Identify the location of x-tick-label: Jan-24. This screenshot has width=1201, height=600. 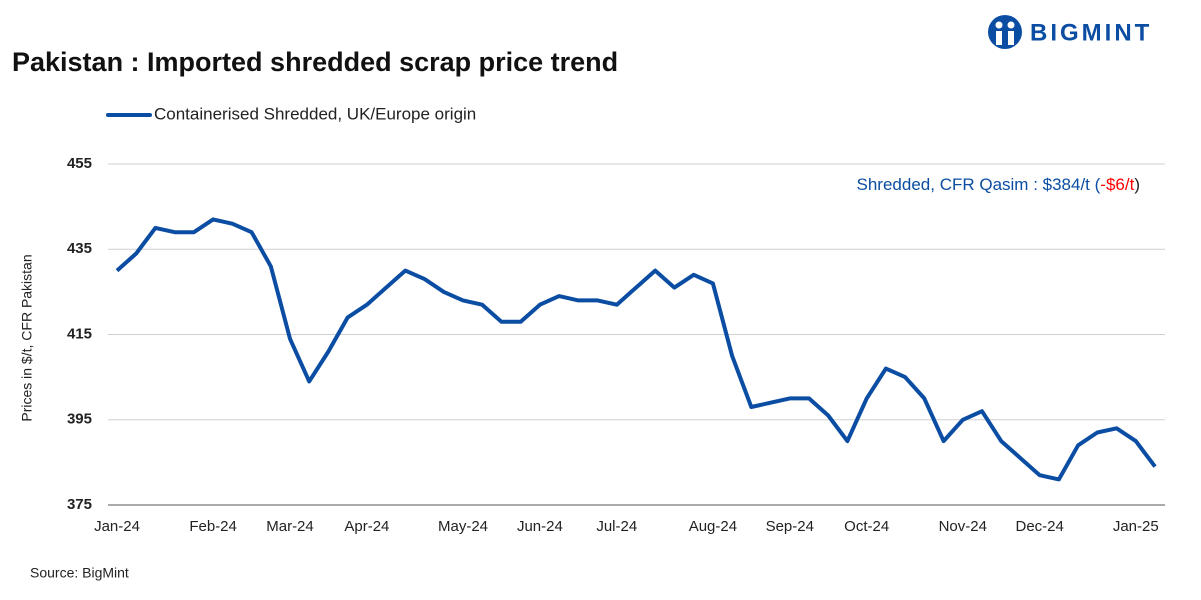
(117, 526).